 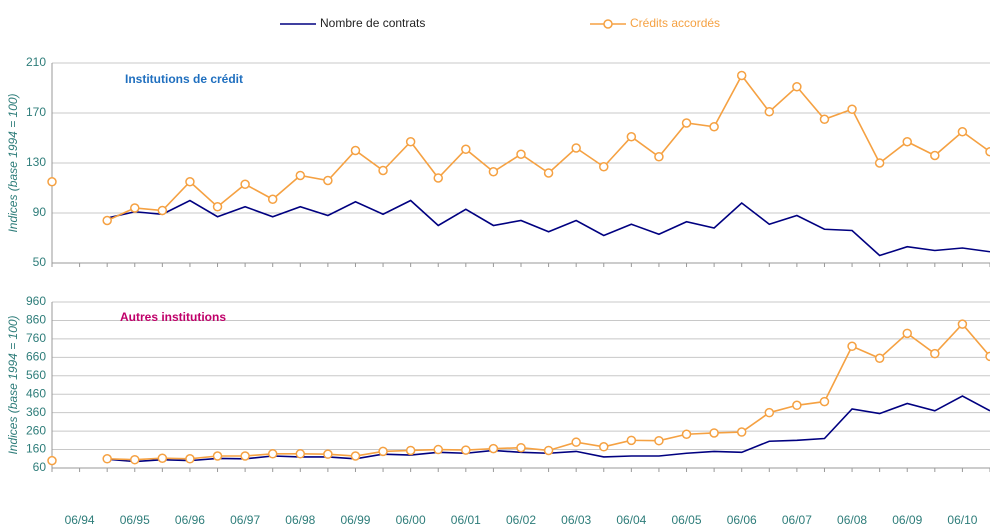 I want to click on x-tick-label: 06/94, so click(x=80, y=520).